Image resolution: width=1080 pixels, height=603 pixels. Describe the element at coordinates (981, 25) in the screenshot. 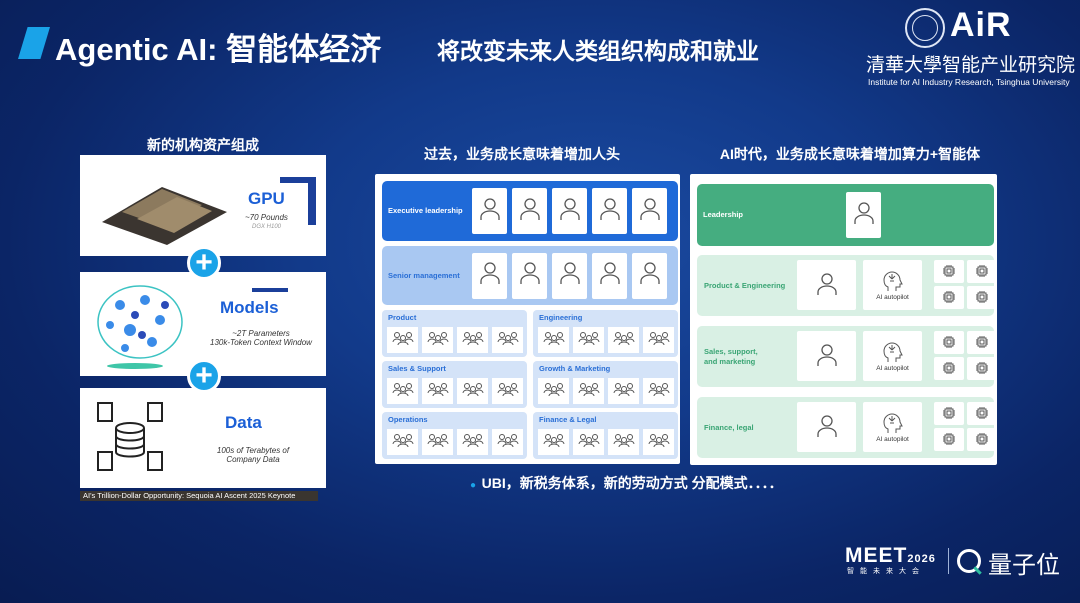

I see `air-logo: AiR` at that location.